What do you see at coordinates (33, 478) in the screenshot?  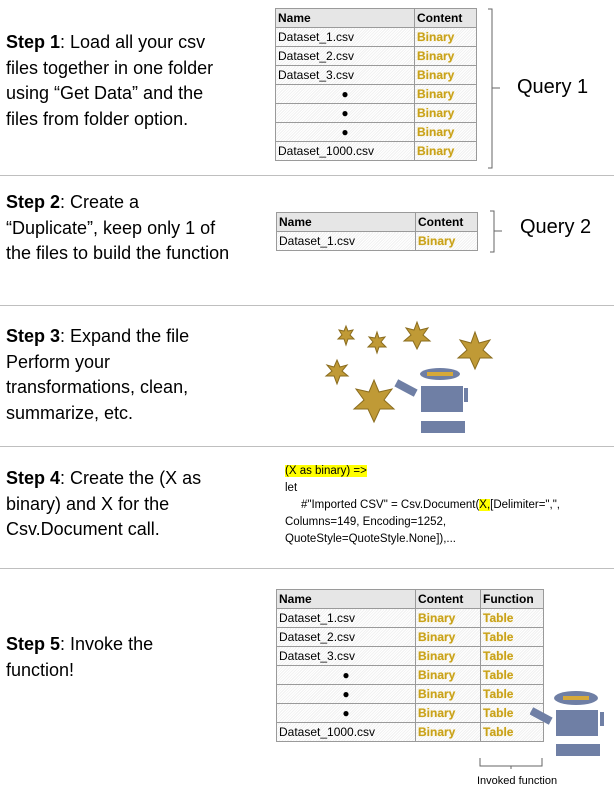 I see `step-4-label: Step 4` at bounding box center [33, 478].